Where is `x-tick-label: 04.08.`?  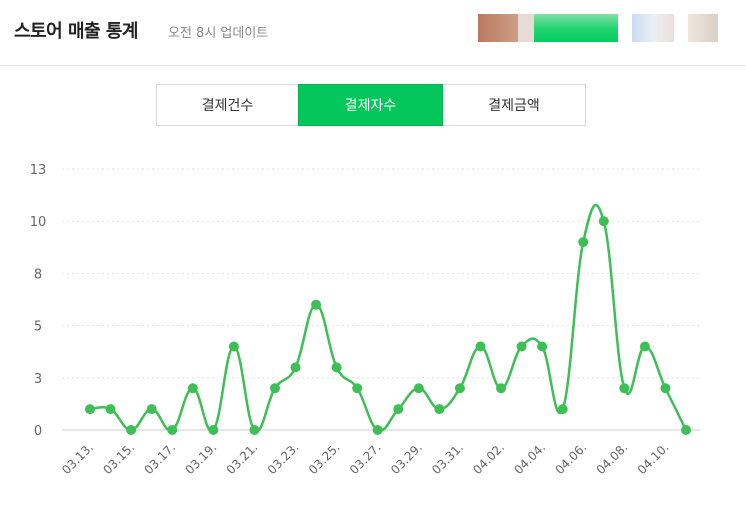 x-tick-label: 04.08. is located at coordinates (612, 458).